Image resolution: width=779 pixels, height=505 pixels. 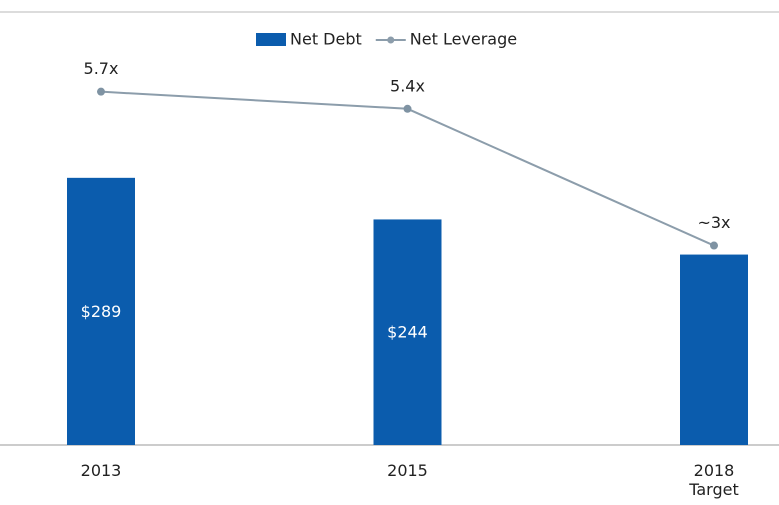 I want to click on bar-value-label: $244, so click(x=407, y=332).